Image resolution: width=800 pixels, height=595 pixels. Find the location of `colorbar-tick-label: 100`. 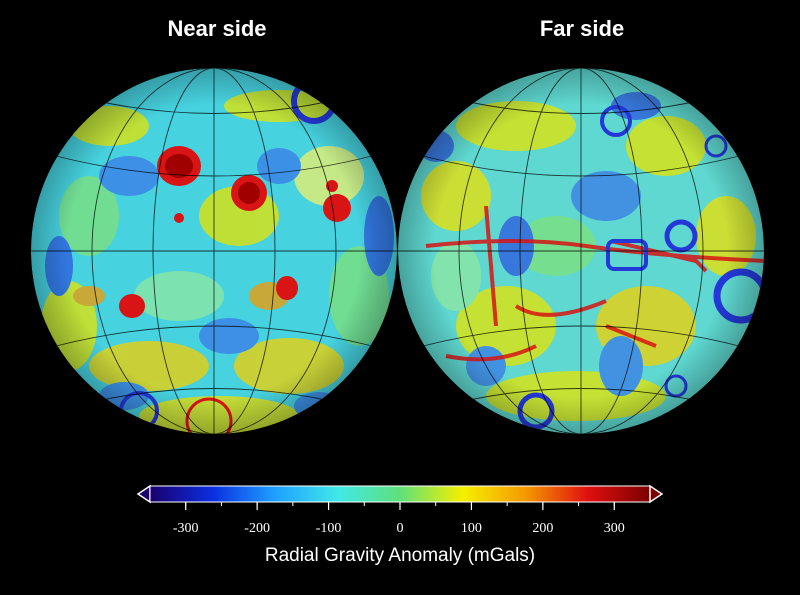

colorbar-tick-label: 100 is located at coordinates (471, 528).